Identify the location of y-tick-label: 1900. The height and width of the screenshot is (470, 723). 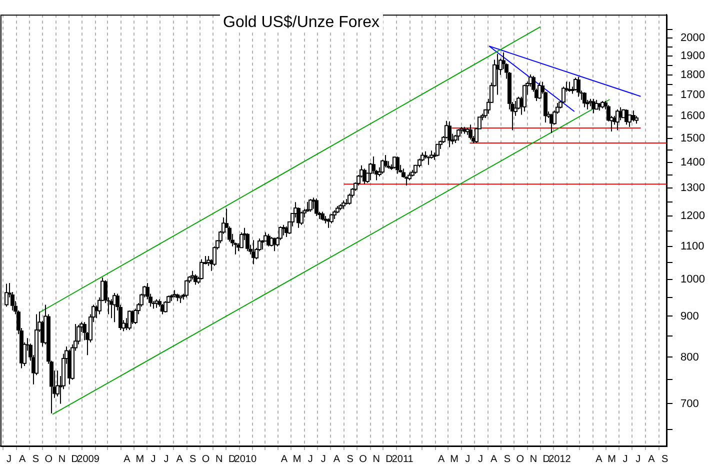
(693, 56).